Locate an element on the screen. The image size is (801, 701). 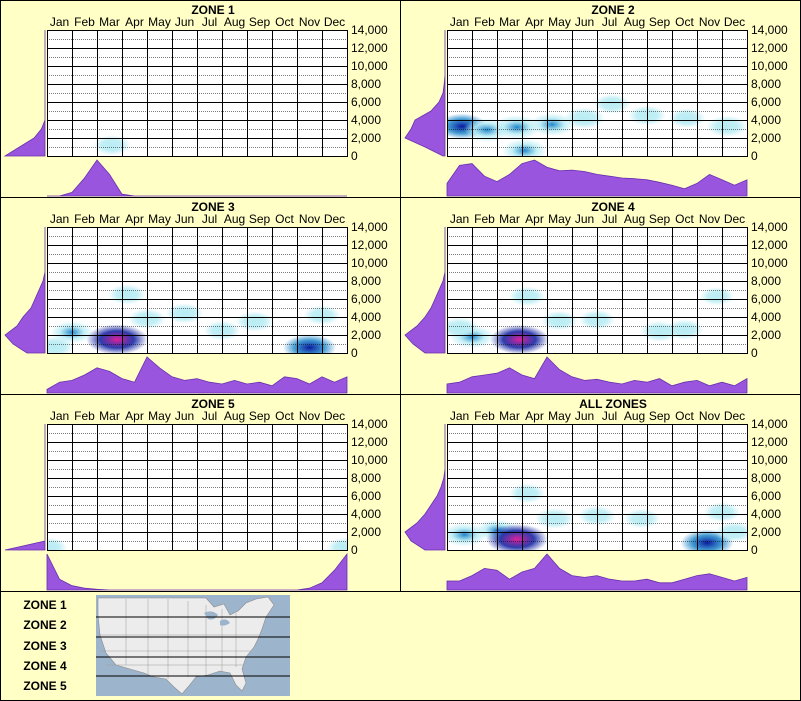
legend-zone-5-label: ZONE 5 is located at coordinates (45, 686).